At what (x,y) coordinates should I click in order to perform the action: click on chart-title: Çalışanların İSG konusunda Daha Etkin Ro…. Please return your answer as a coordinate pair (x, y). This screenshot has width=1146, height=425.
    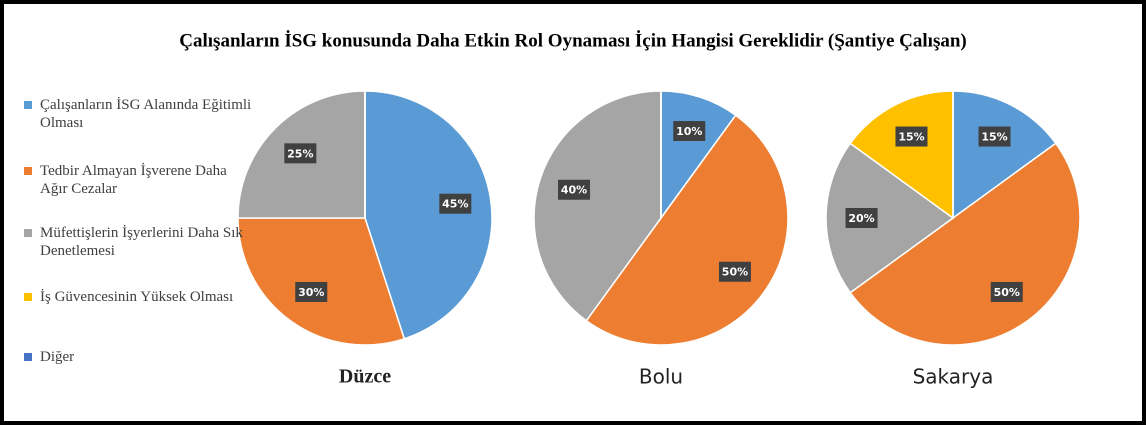
    Looking at the image, I should click on (572, 40).